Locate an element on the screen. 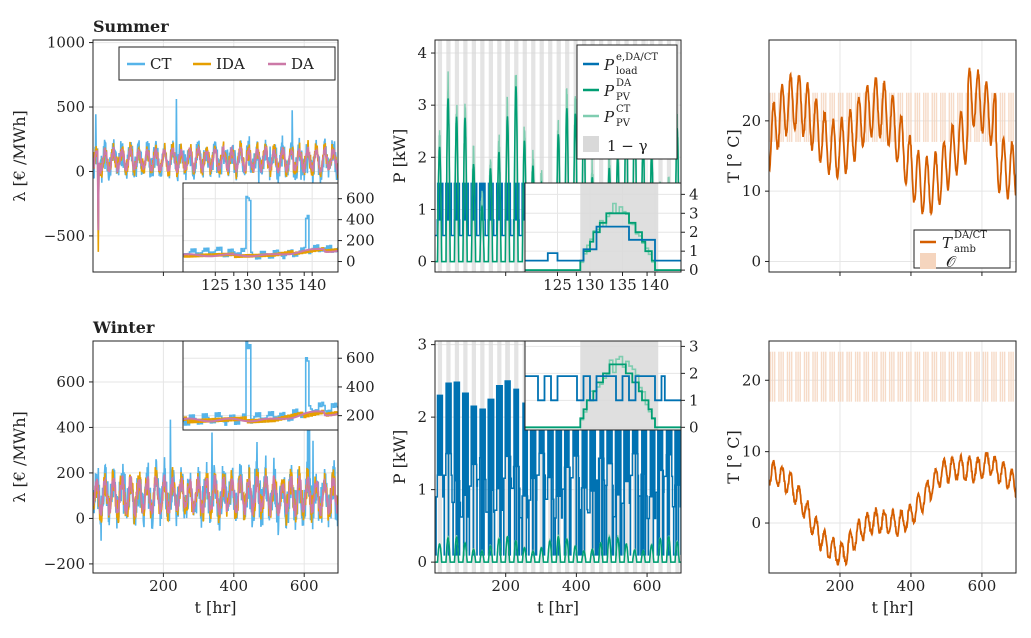 This screenshot has width=1031, height=638. legend-sub-pvct: PV is located at coordinates (623, 123).